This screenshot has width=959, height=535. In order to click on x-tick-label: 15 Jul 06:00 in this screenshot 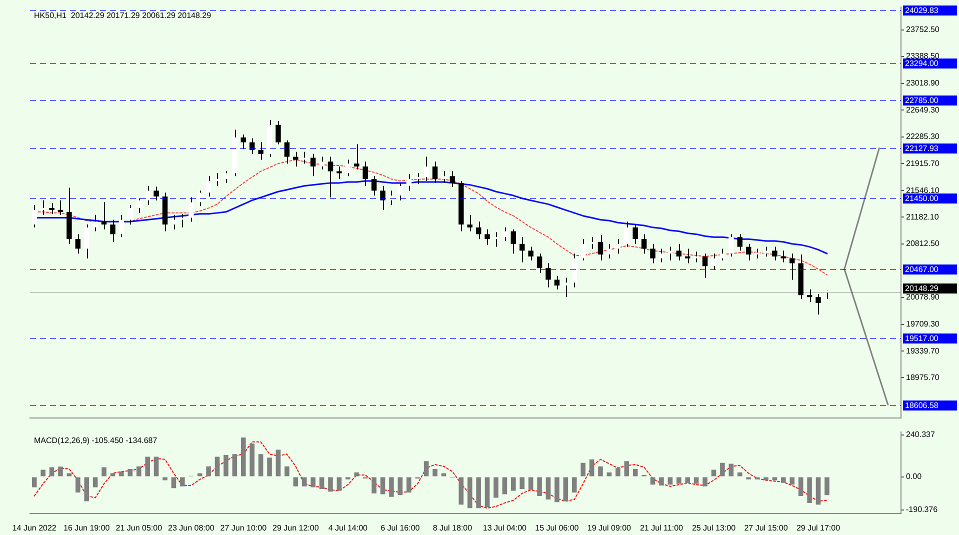, I will do `click(557, 527)`.